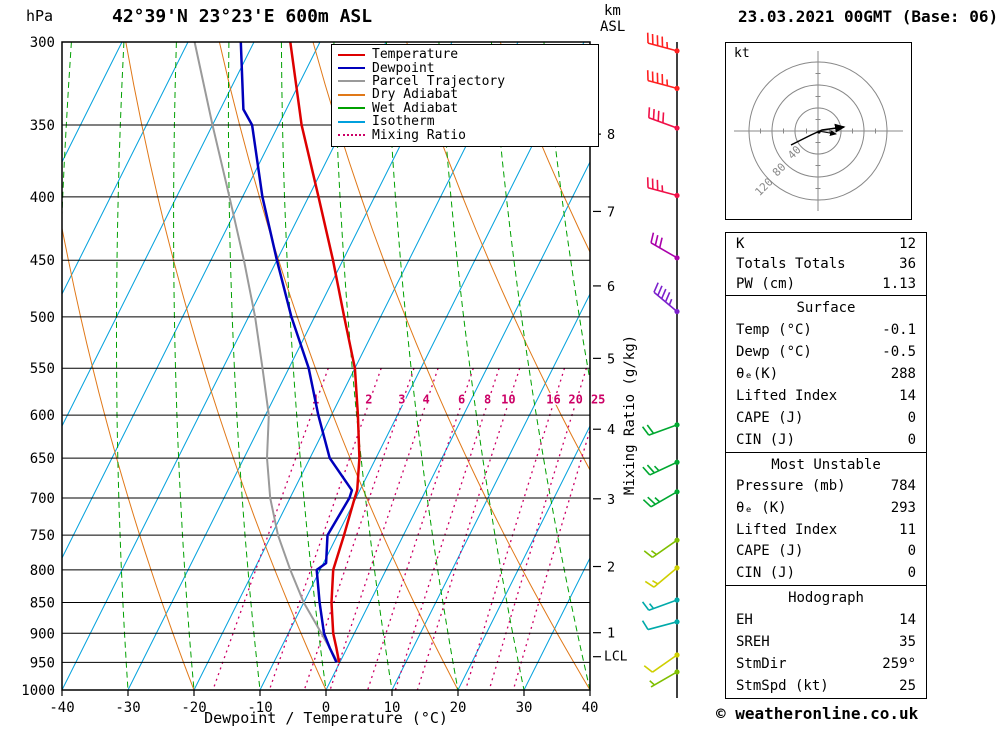 The height and width of the screenshot is (733, 1000). I want to click on stat-value: 14, so click(907, 396).